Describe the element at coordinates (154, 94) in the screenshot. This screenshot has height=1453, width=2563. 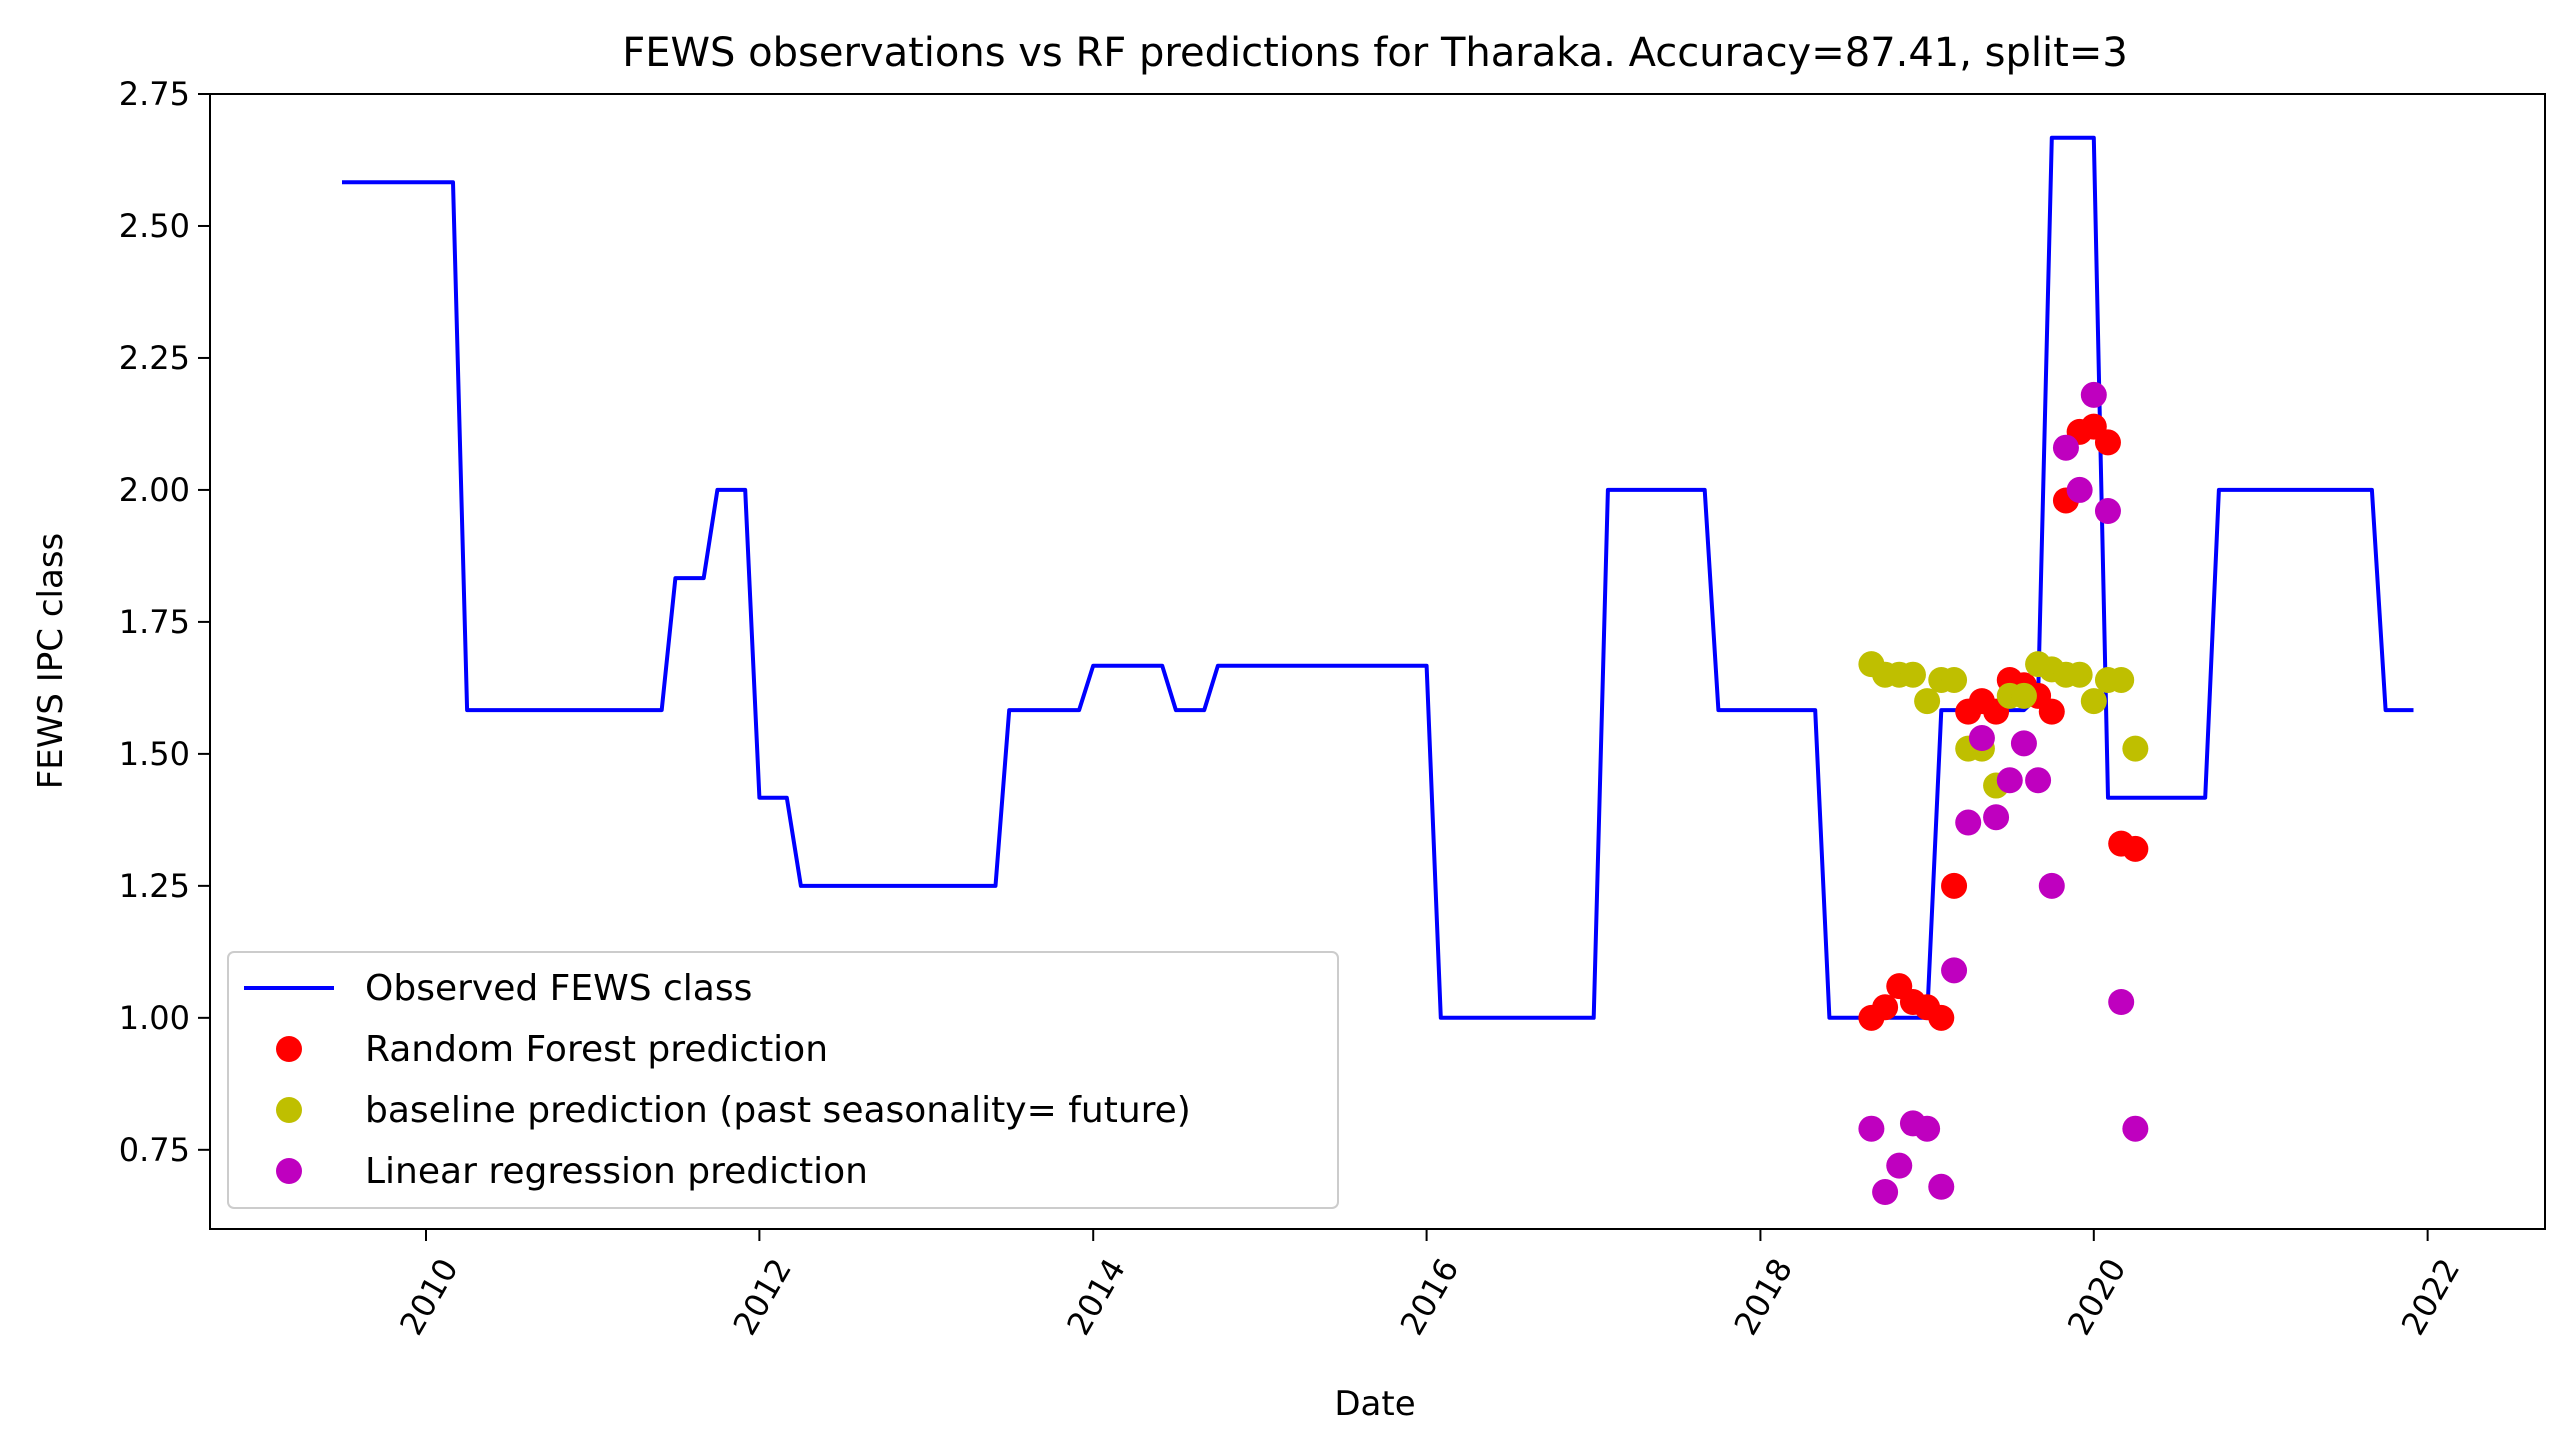
I see `y-tick-label: 2.75` at that location.